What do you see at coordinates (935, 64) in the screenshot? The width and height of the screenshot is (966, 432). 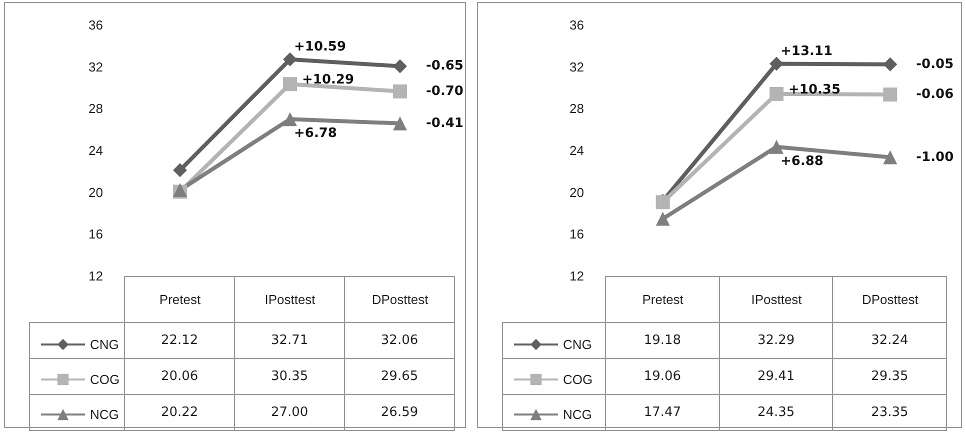 I see `annotation: -0.05` at bounding box center [935, 64].